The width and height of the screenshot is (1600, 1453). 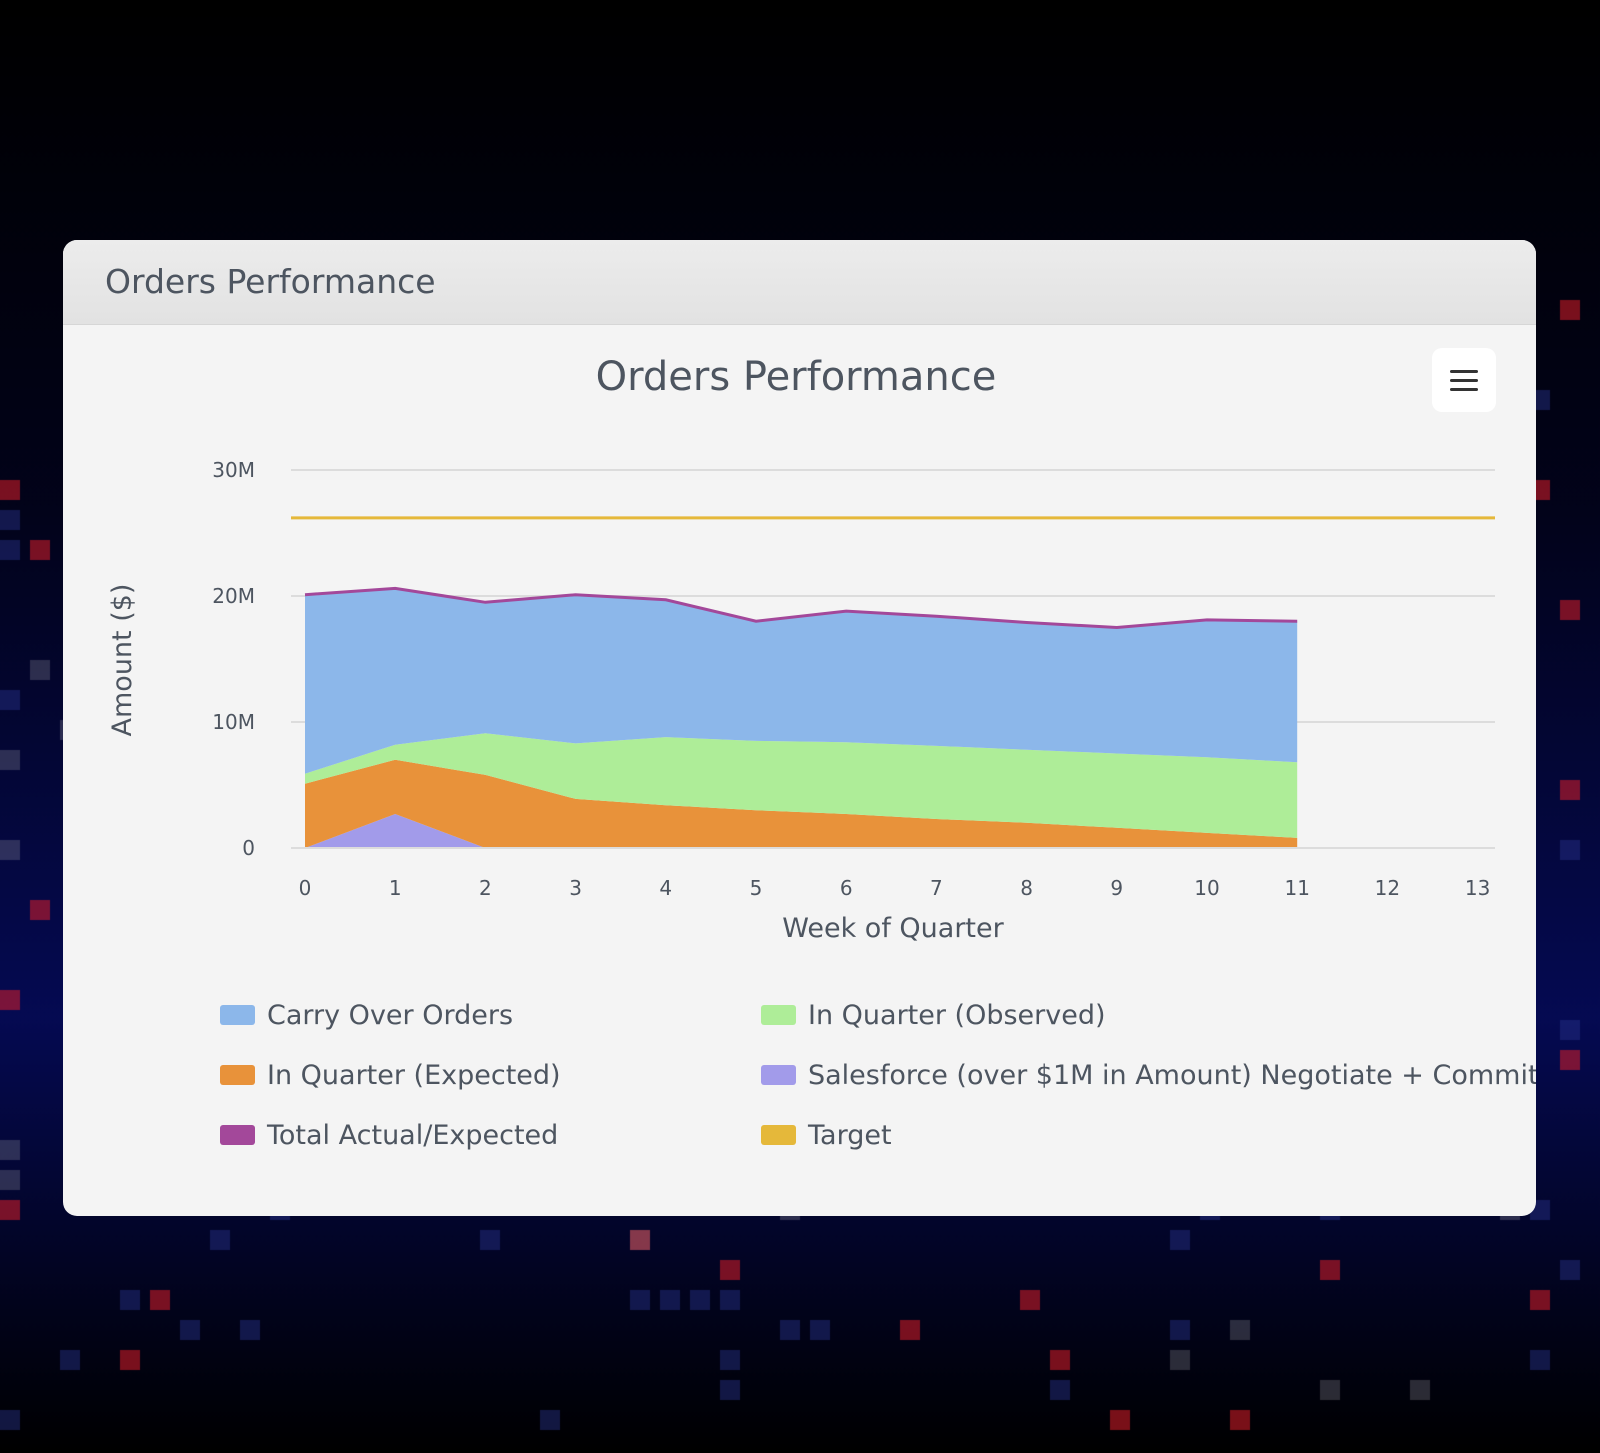 What do you see at coordinates (1464, 380) in the screenshot?
I see `chart-menu-button` at bounding box center [1464, 380].